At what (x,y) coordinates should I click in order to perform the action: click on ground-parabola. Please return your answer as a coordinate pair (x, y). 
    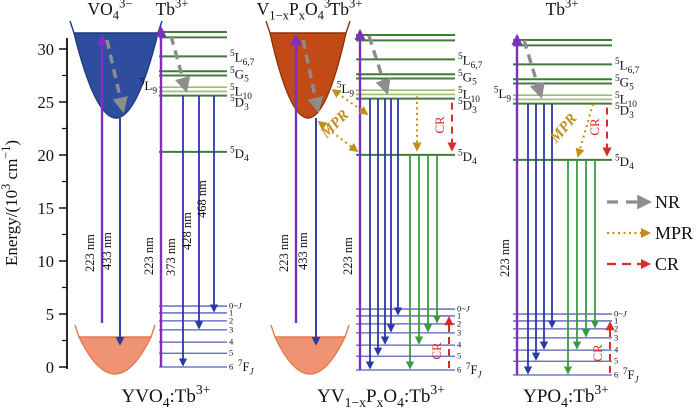
    Looking at the image, I should click on (310, 349).